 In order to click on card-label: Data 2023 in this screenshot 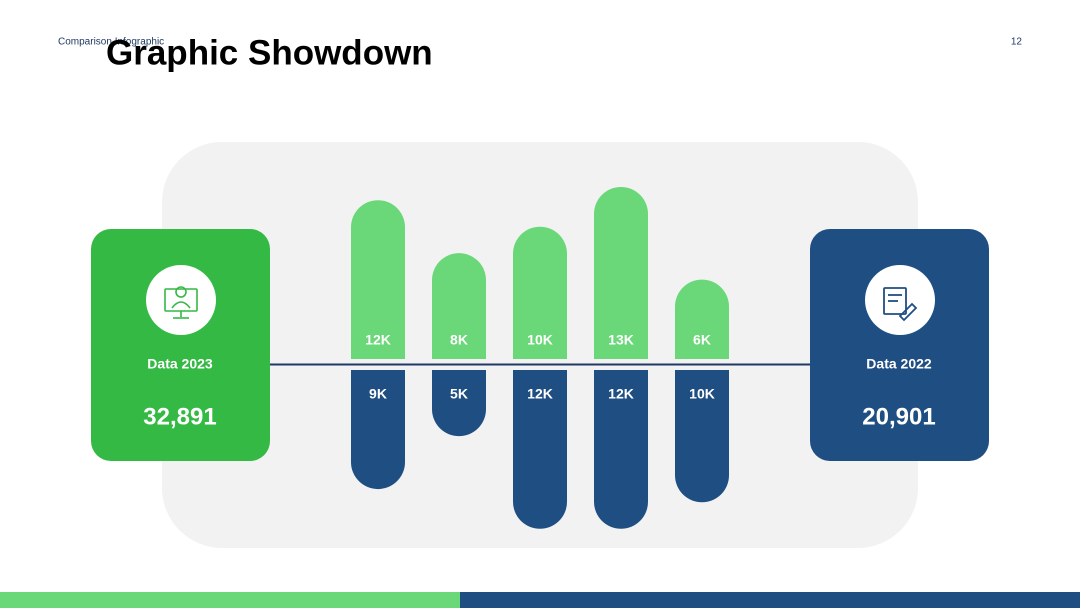, I will do `click(180, 364)`.